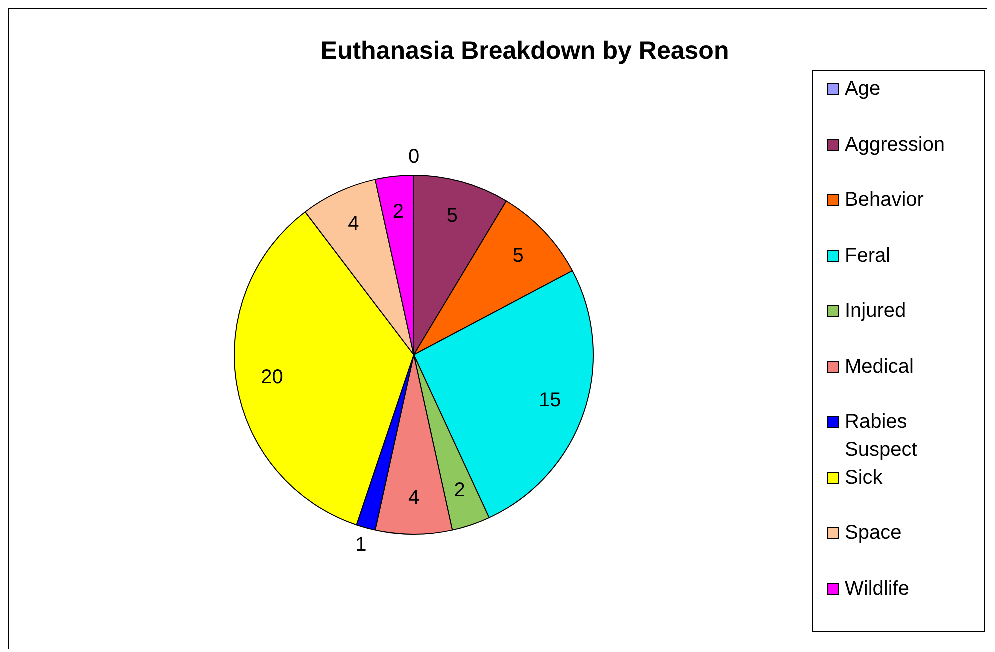 The image size is (995, 652). What do you see at coordinates (874, 533) in the screenshot?
I see `legend-label: Space` at bounding box center [874, 533].